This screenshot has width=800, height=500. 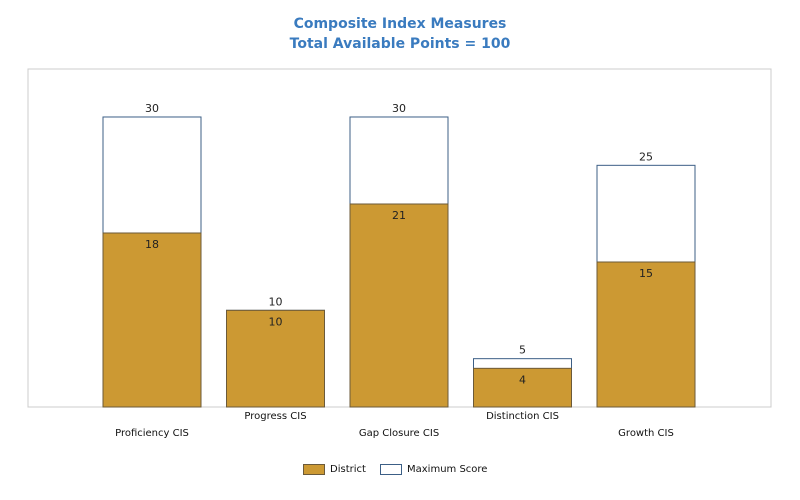 I want to click on bar-district-growth-cis, so click(x=646, y=334).